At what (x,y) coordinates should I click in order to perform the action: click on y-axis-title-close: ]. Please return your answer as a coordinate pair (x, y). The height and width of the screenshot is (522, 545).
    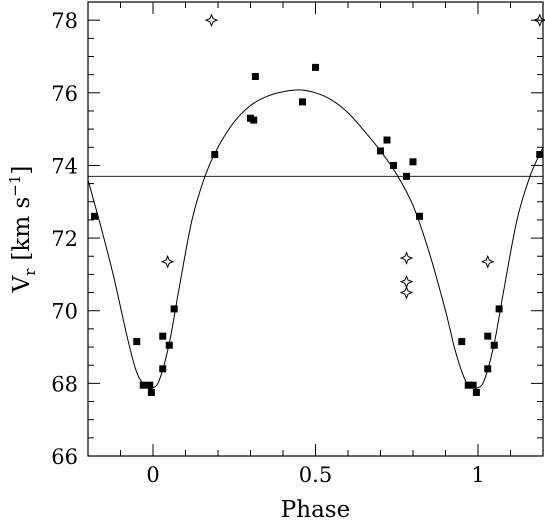
    Looking at the image, I should click on (22, 170).